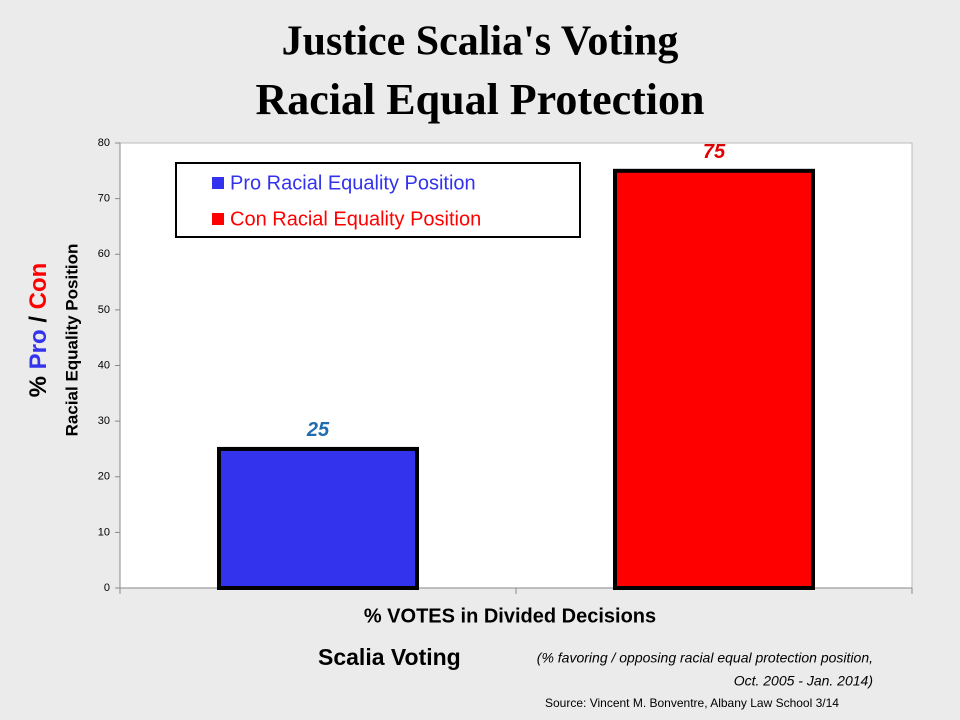  Describe the element at coordinates (38, 319) in the screenshot. I see `y-label-part: /` at that location.